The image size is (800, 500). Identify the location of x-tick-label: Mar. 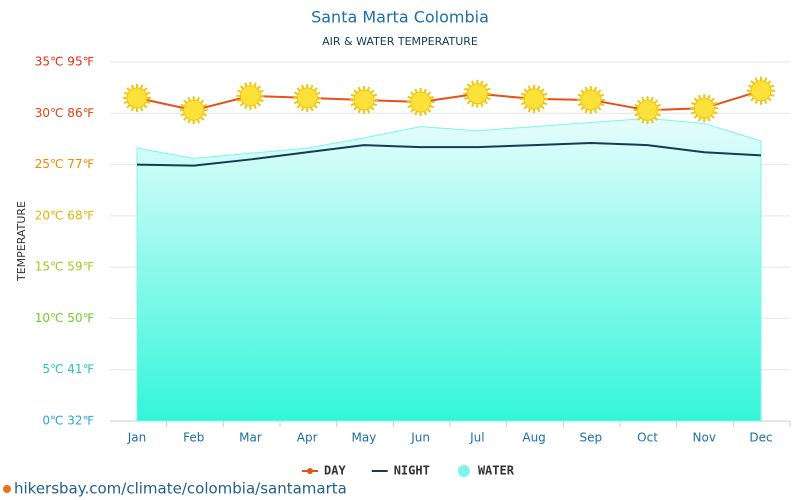
(250, 438).